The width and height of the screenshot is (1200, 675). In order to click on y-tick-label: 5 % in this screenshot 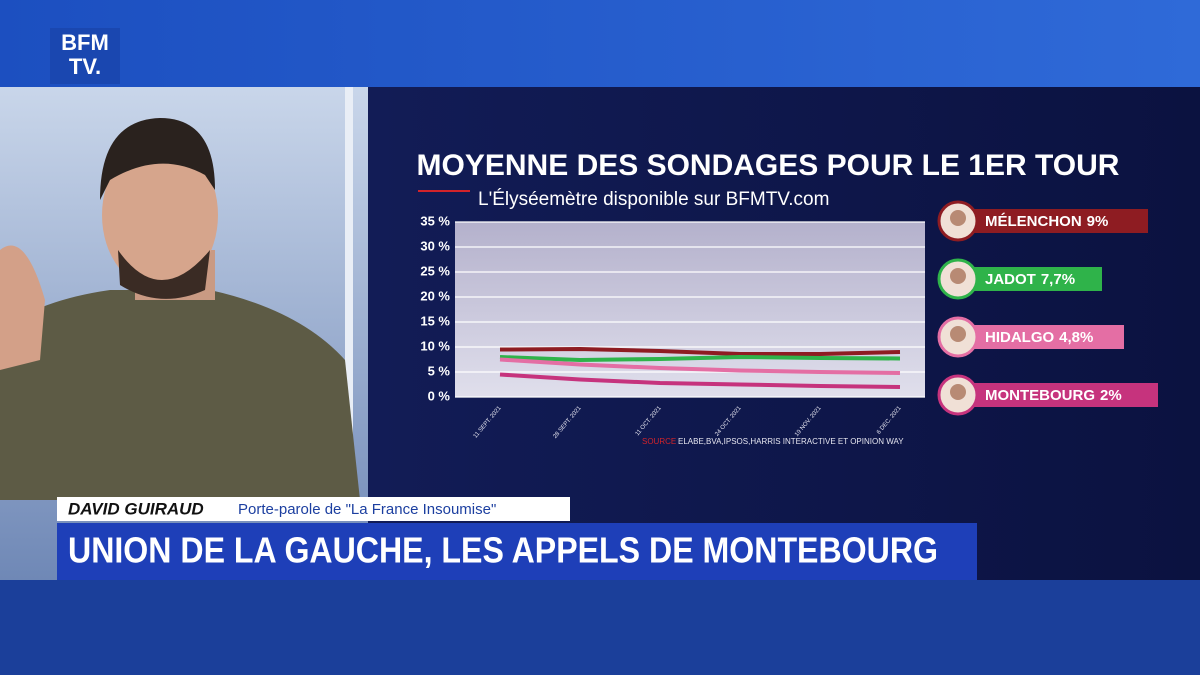, I will do `click(439, 370)`.